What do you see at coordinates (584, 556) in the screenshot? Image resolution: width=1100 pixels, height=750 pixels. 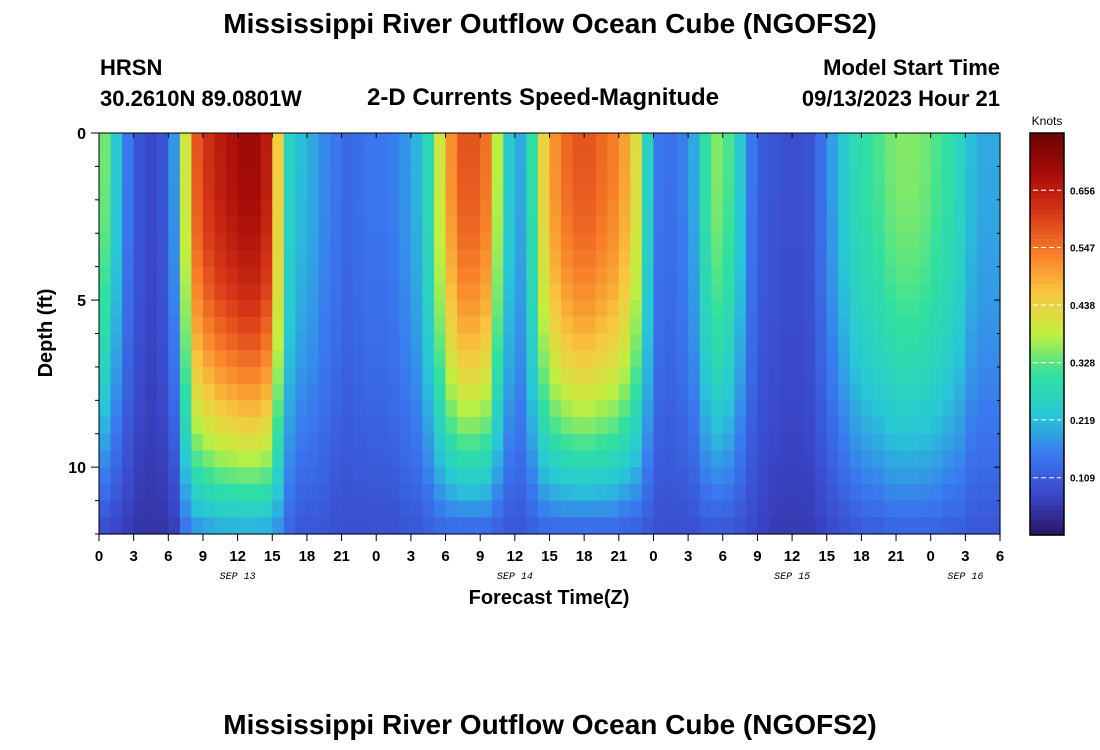 I see `x-tick-label: 18` at bounding box center [584, 556].